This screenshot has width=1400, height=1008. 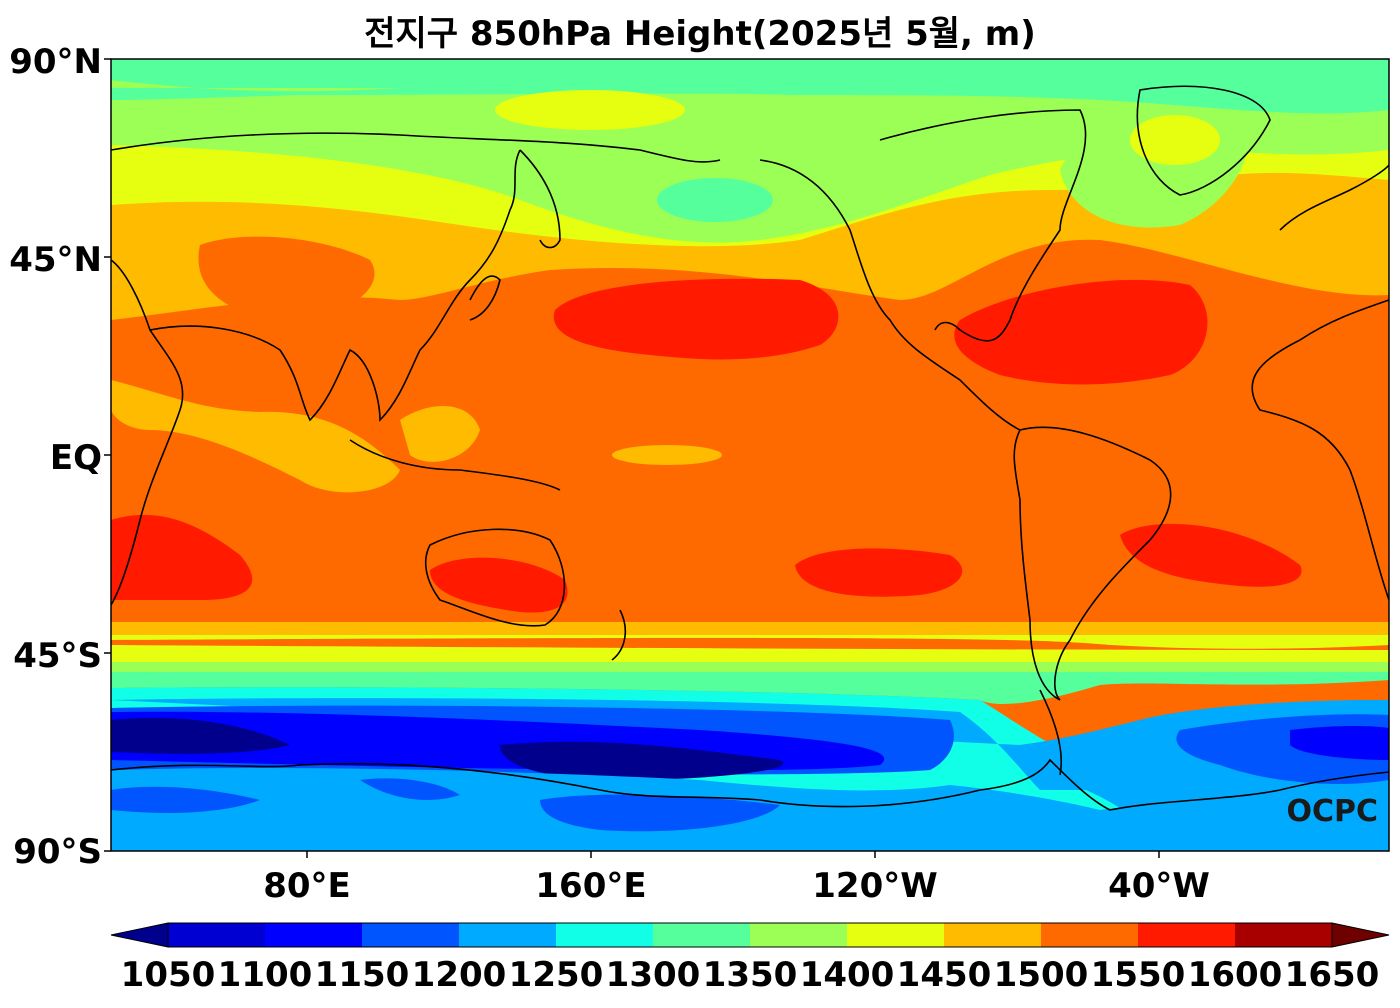 What do you see at coordinates (459, 975) in the screenshot?
I see `colorbar-tick-label: 1200` at bounding box center [459, 975].